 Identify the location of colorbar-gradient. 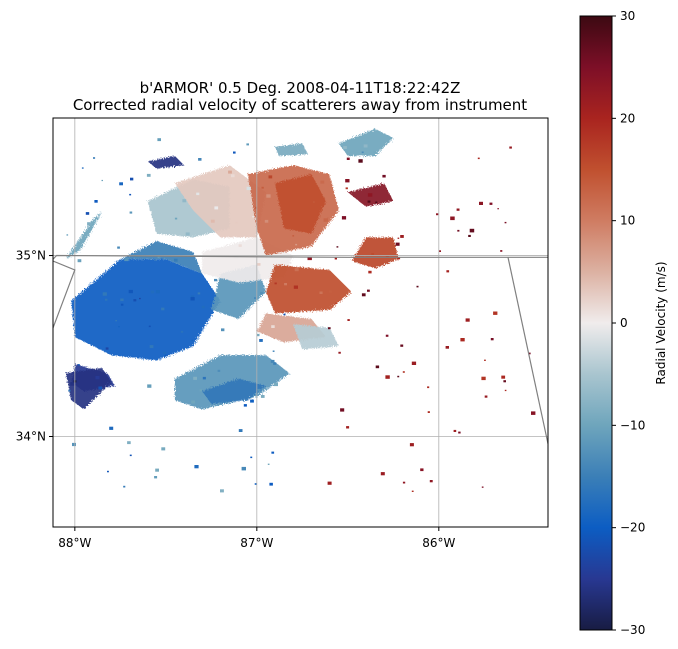
(596, 323).